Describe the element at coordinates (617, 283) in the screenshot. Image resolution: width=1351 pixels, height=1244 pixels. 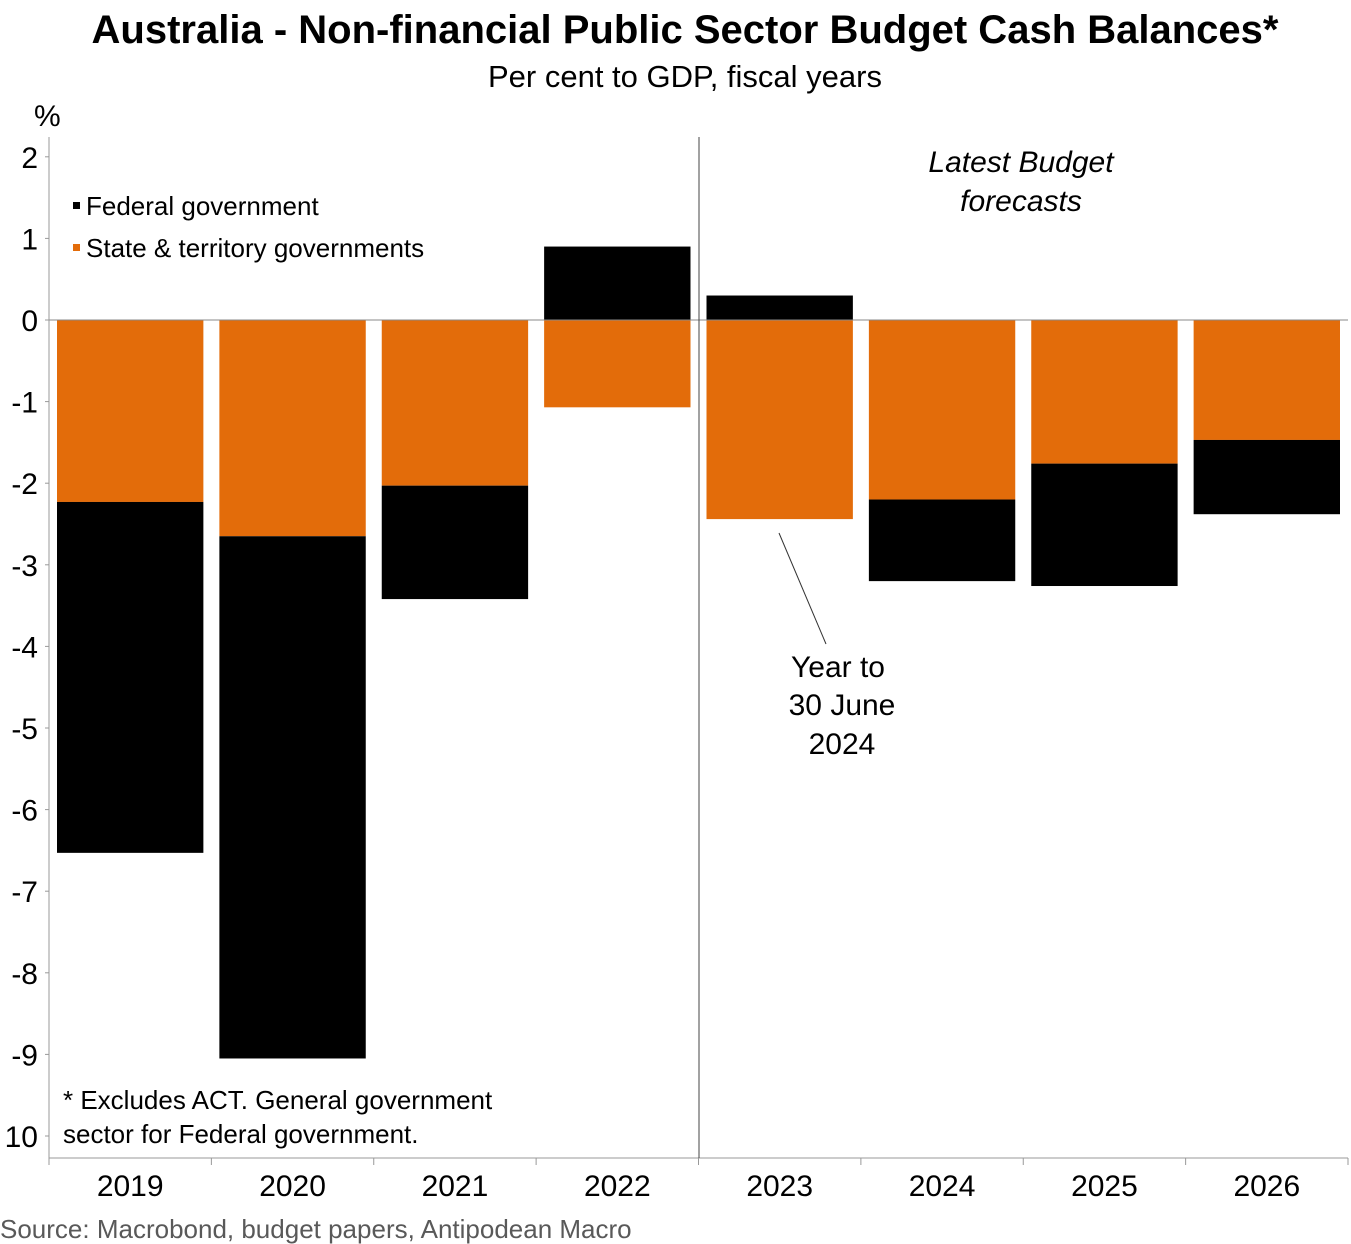
I see `bar-federal-2022` at that location.